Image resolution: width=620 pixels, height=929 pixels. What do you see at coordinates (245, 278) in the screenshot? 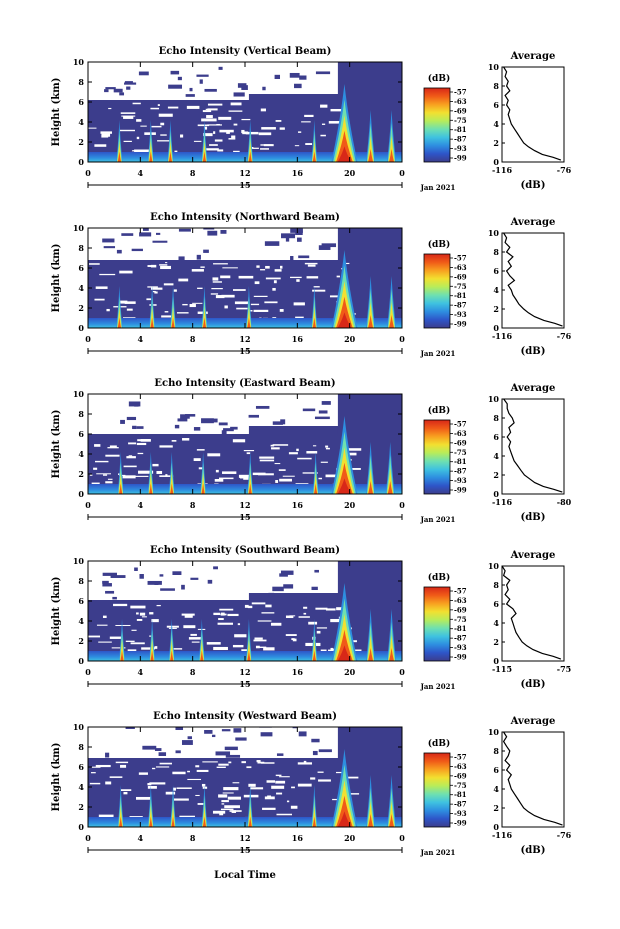
I see `echo-intensity-plot` at bounding box center [245, 278].